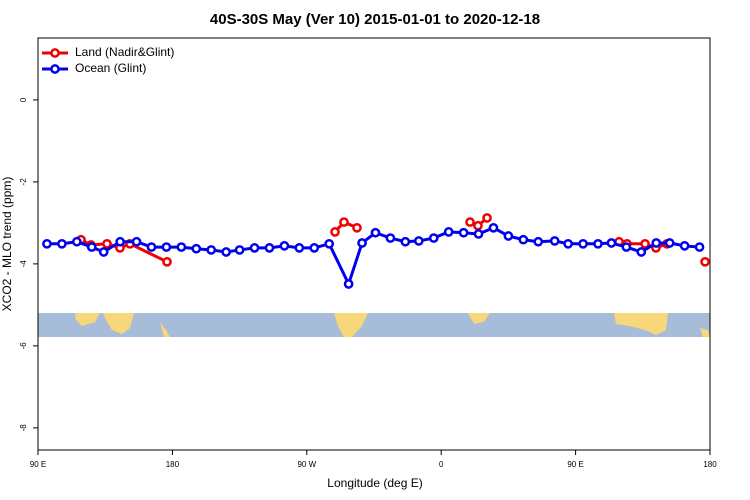 This screenshot has height=500, width=750. What do you see at coordinates (306, 464) in the screenshot?
I see `x-tick-label: 90 W` at bounding box center [306, 464].